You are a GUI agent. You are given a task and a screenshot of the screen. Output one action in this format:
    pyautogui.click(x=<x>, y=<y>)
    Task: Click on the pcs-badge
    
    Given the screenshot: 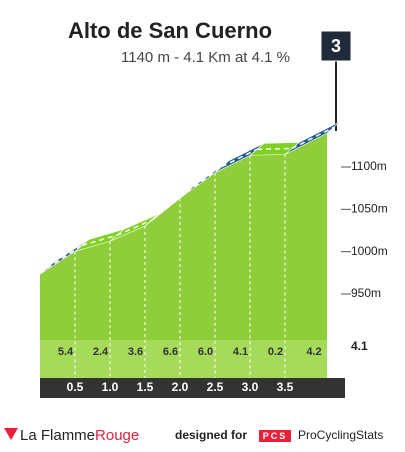 What is the action you would take?
    pyautogui.click(x=275, y=436)
    